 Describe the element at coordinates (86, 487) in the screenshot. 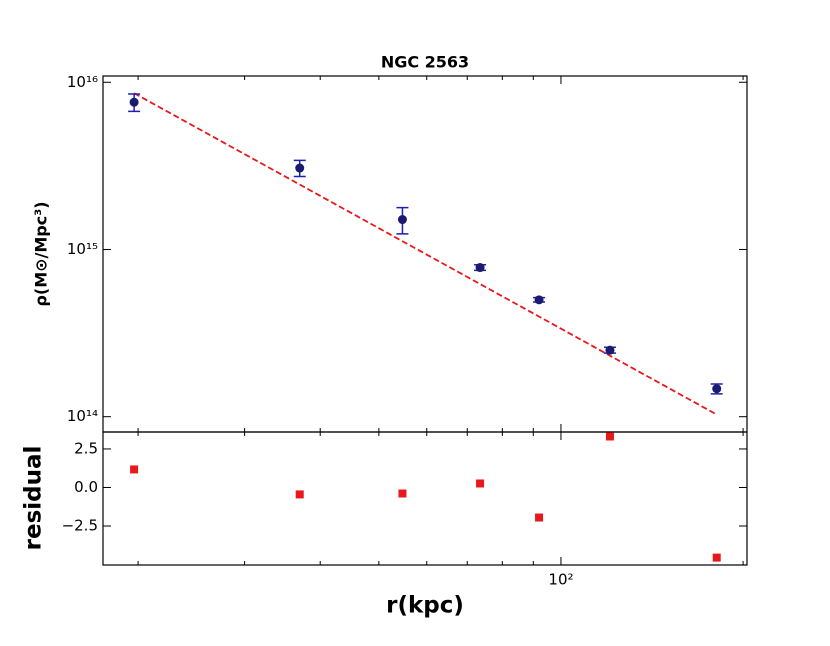

I see `y-tick-label: 0.0` at that location.